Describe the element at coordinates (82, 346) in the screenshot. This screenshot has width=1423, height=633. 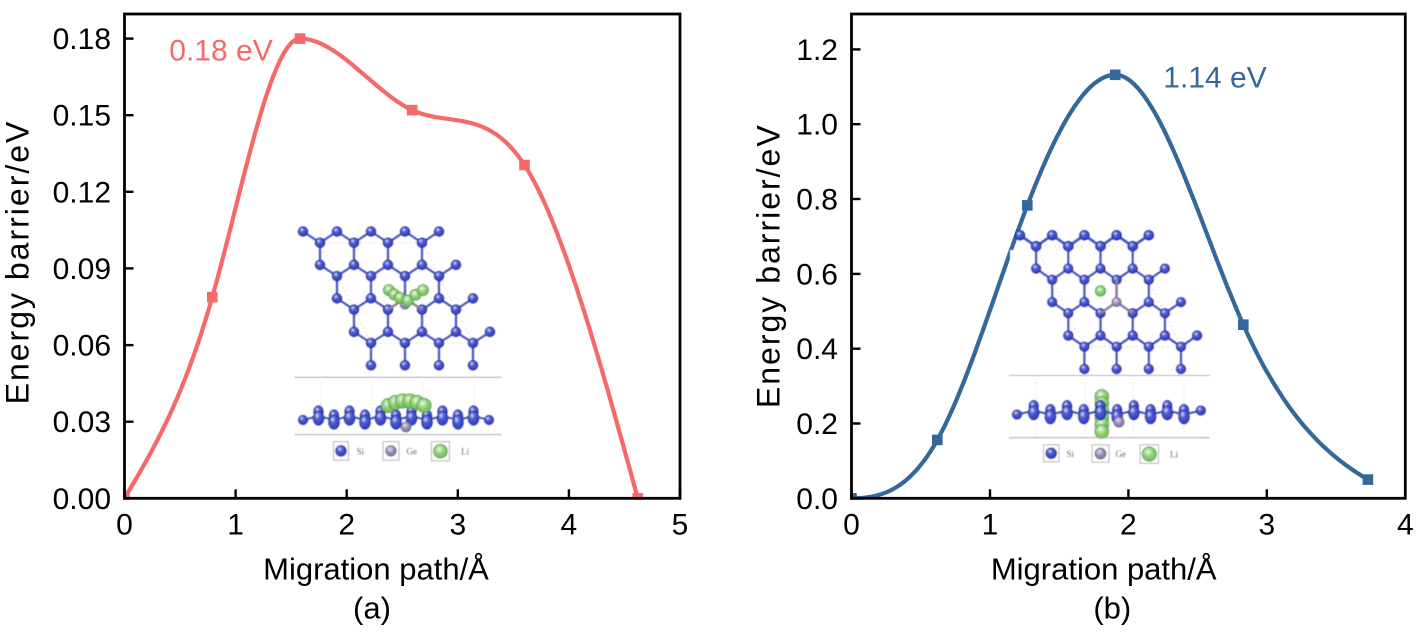
I see `svg-text: 0.06` at that location.